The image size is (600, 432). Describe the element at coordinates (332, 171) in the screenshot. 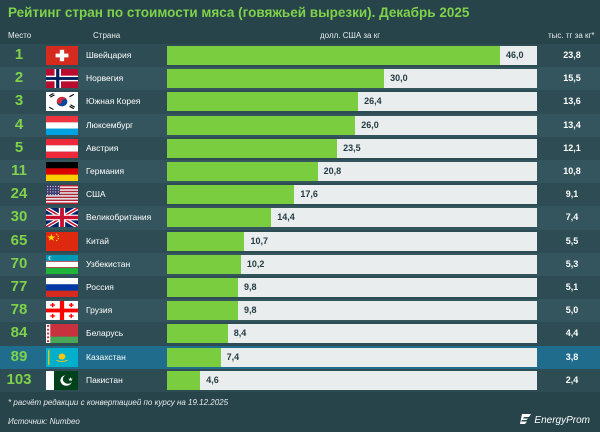

I see `bar-value-label: 20,8` at that location.